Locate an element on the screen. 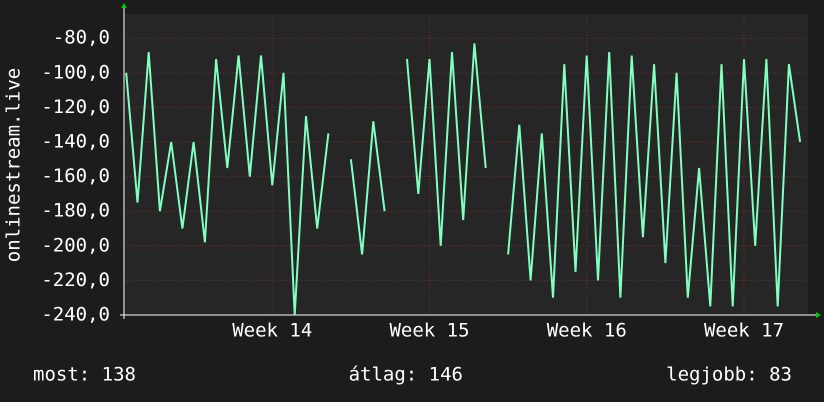 This screenshot has height=402, width=824. y-tick-label: -240,0 is located at coordinates (75, 315).